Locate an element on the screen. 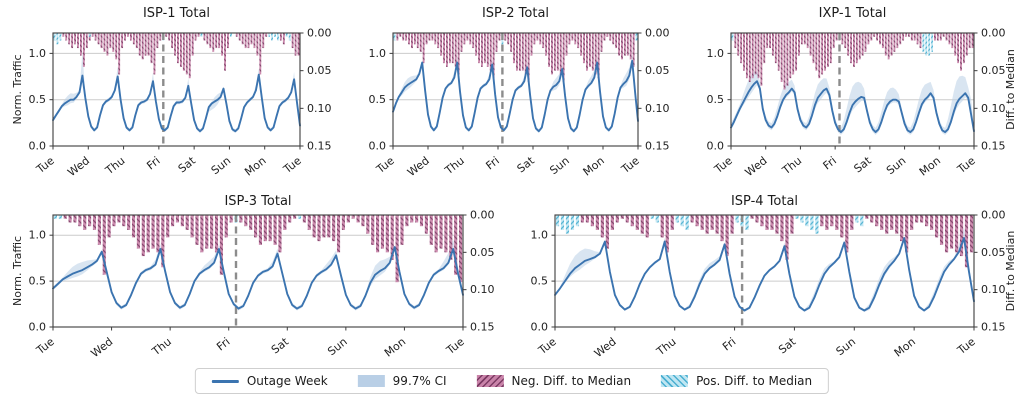 The height and width of the screenshot is (410, 1024). y-tick-label-left: 0.5 is located at coordinates (540, 281).